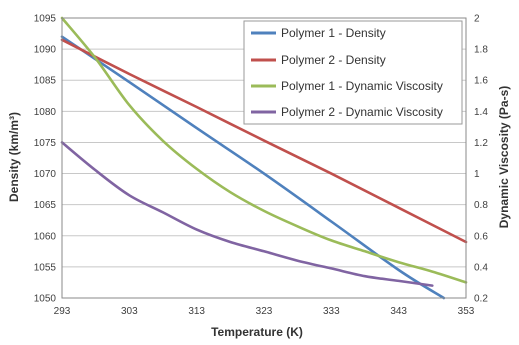  I want to click on y-left-tick-label: 1055, so click(45, 267).